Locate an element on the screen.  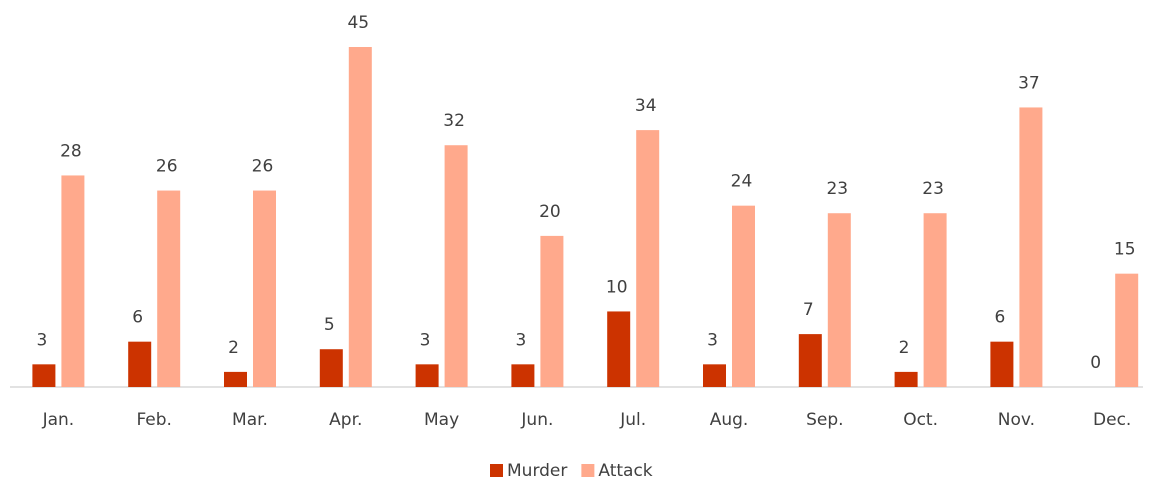
data-label: 20 is located at coordinates (550, 212).